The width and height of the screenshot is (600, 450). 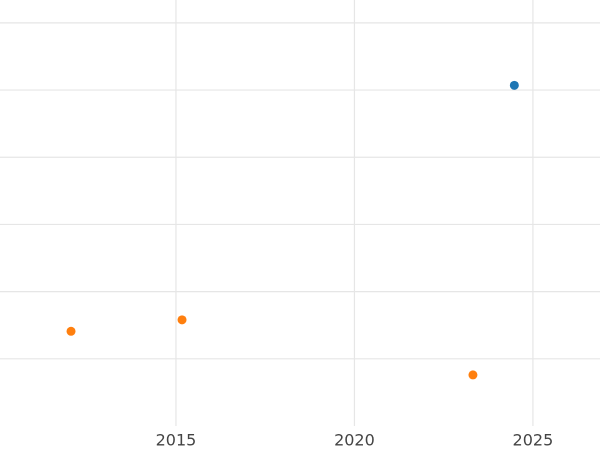 I want to click on x-tick-label: 2025, so click(x=533, y=440).